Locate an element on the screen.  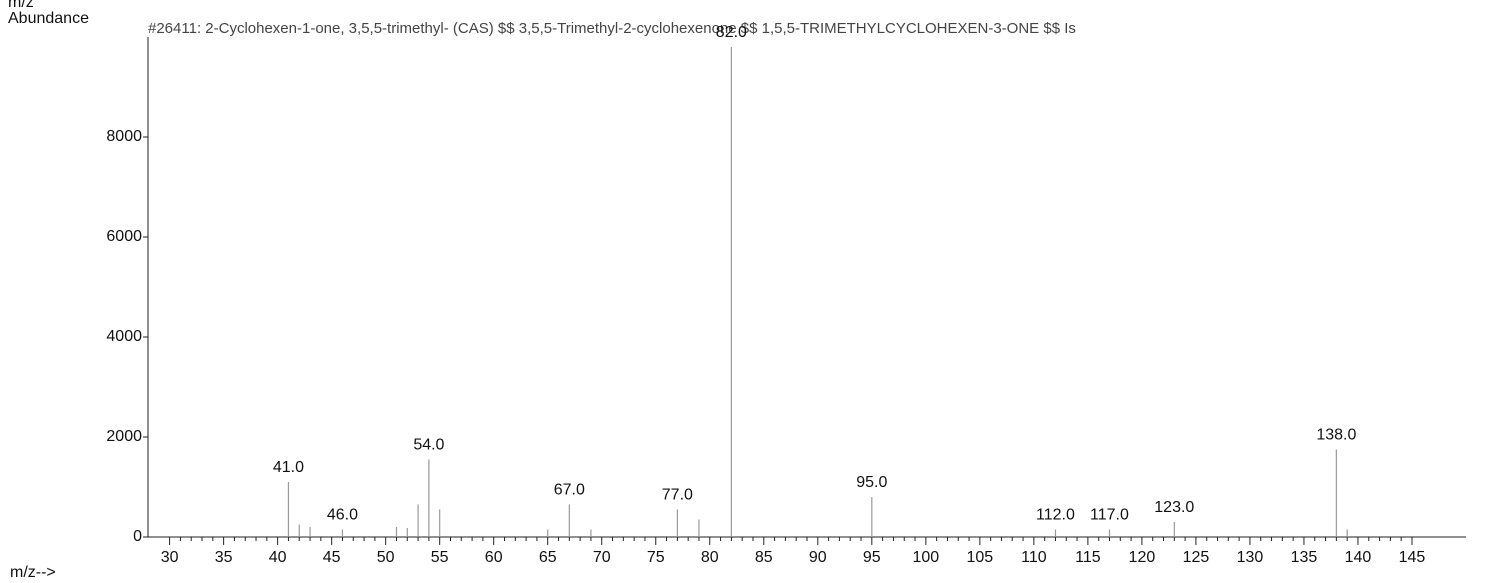
peak-label: 77.0 is located at coordinates (677, 495).